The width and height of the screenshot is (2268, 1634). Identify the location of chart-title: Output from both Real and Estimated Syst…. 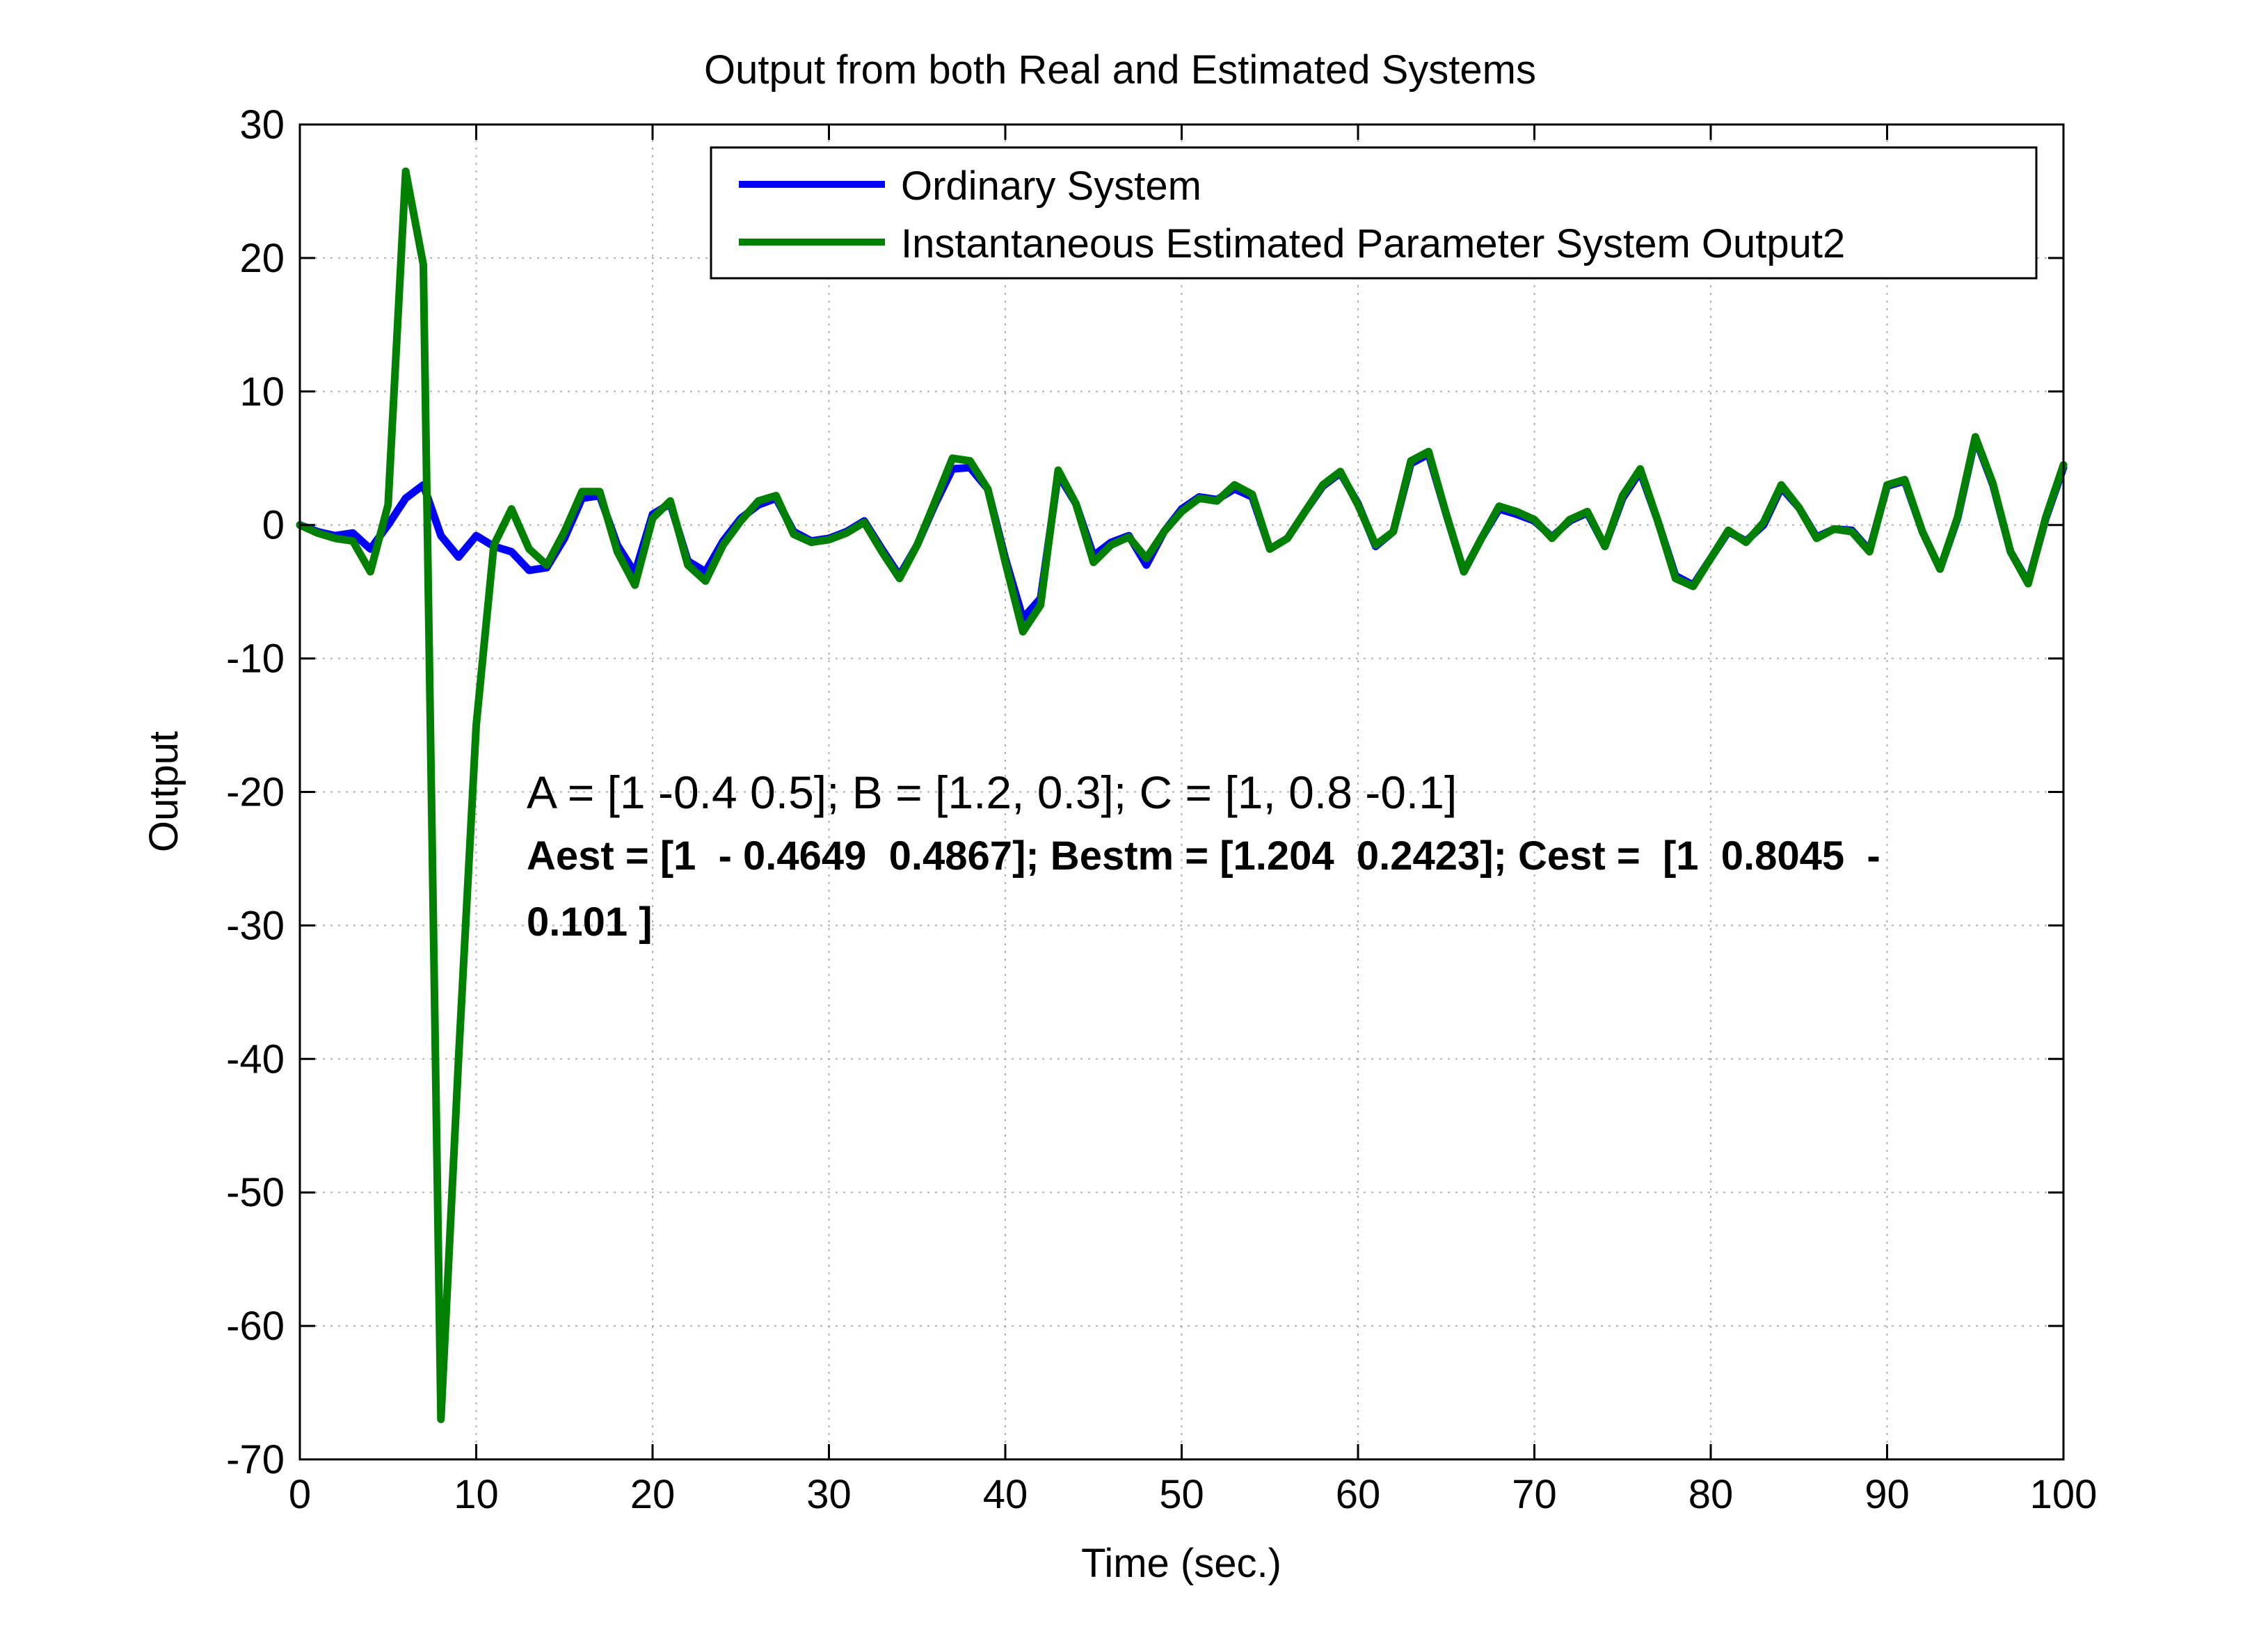
(1120, 70).